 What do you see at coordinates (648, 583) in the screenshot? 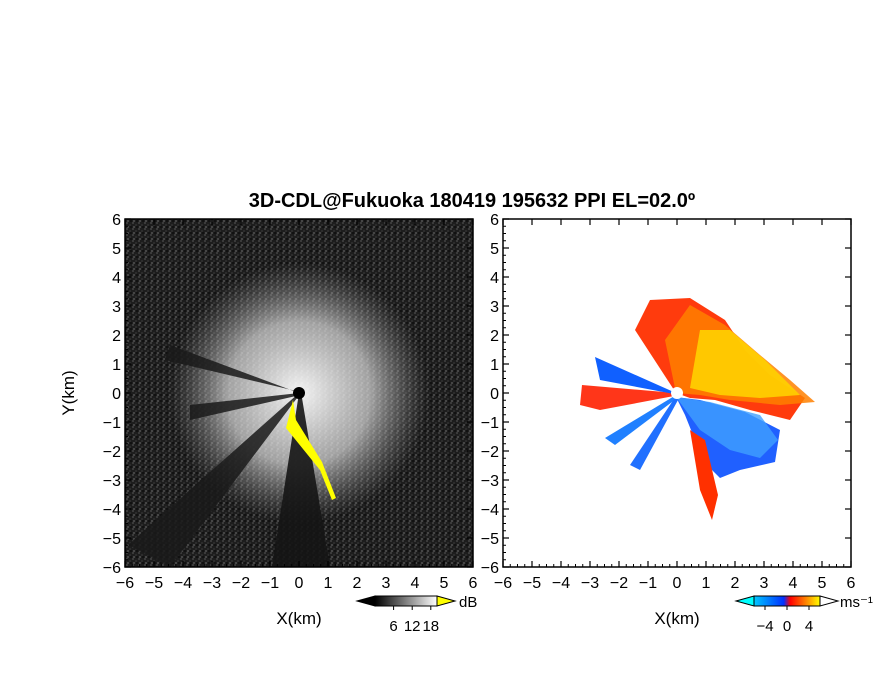
I see `velocity-x-tick-label: −1` at bounding box center [648, 583].